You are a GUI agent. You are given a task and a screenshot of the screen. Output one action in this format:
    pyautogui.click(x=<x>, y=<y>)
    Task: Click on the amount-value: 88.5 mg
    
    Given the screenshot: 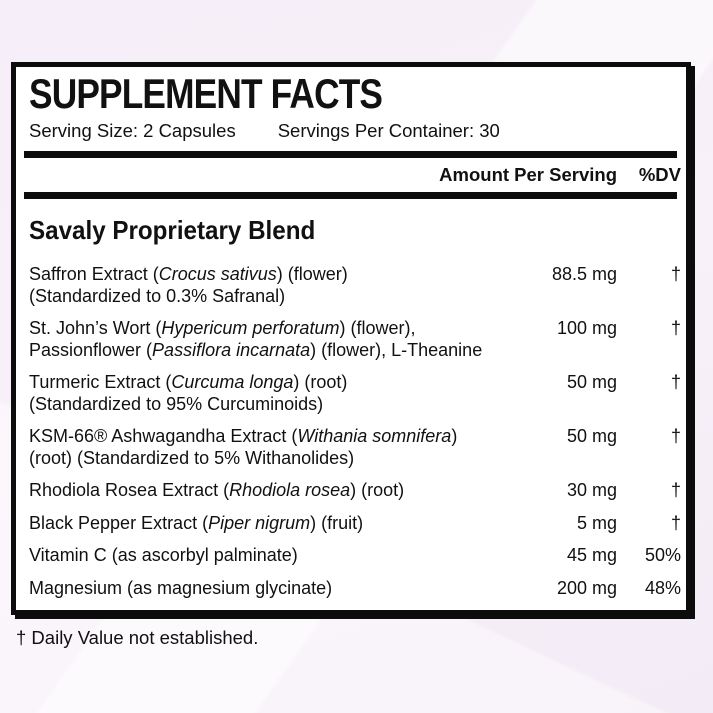 What is the action you would take?
    pyautogui.click(x=584, y=274)
    